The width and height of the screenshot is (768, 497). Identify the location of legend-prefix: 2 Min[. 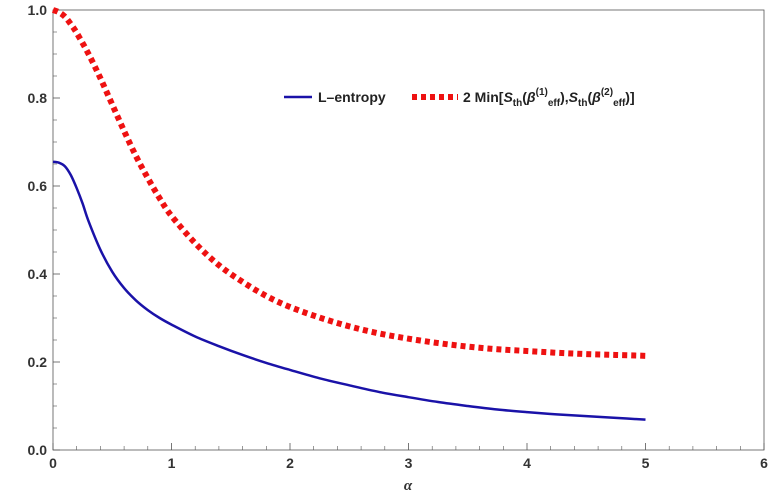
(483, 97).